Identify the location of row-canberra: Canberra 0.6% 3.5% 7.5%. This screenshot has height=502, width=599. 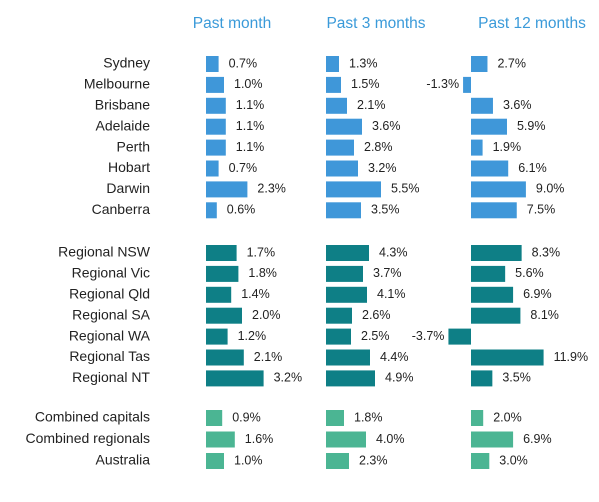
(323, 210).